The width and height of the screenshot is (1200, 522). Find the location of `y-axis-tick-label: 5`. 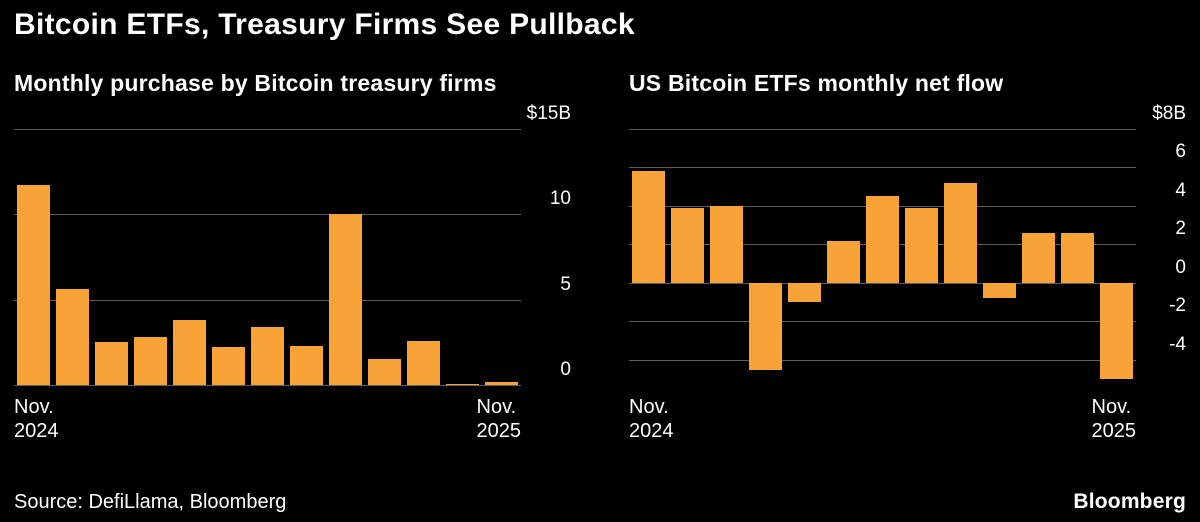

y-axis-tick-label: 5 is located at coordinates (565, 284).